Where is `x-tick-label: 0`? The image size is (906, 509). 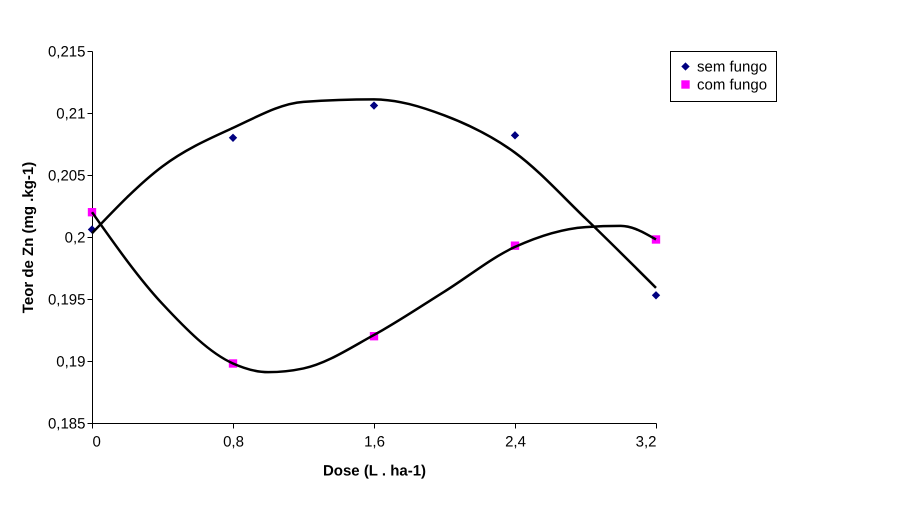
x-tick-label: 0 is located at coordinates (96, 442).